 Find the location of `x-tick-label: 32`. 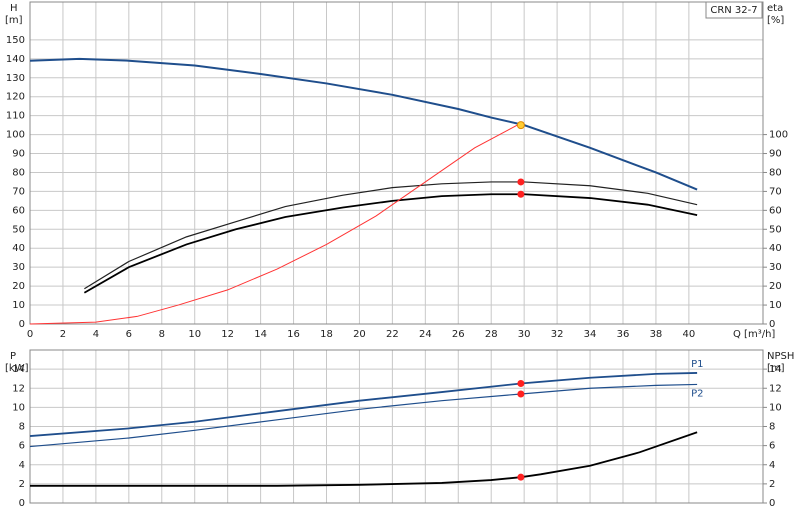

x-tick-label: 32 is located at coordinates (557, 334).